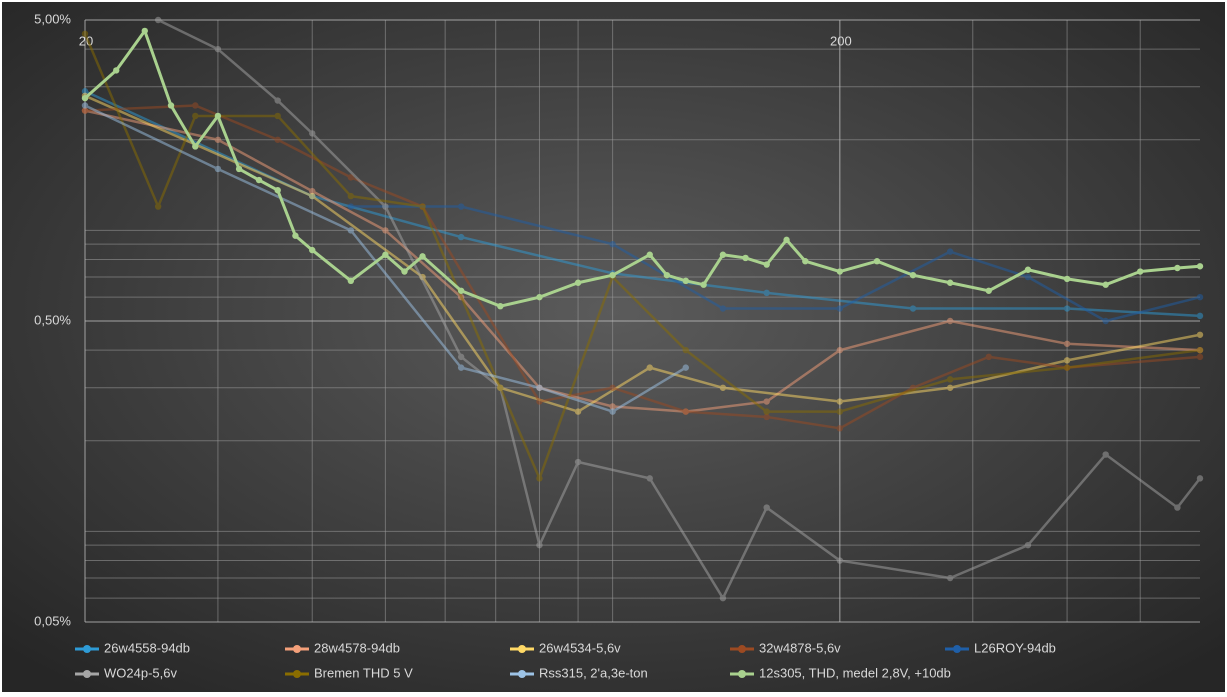  I want to click on x-tick-label: 200, so click(841, 40).